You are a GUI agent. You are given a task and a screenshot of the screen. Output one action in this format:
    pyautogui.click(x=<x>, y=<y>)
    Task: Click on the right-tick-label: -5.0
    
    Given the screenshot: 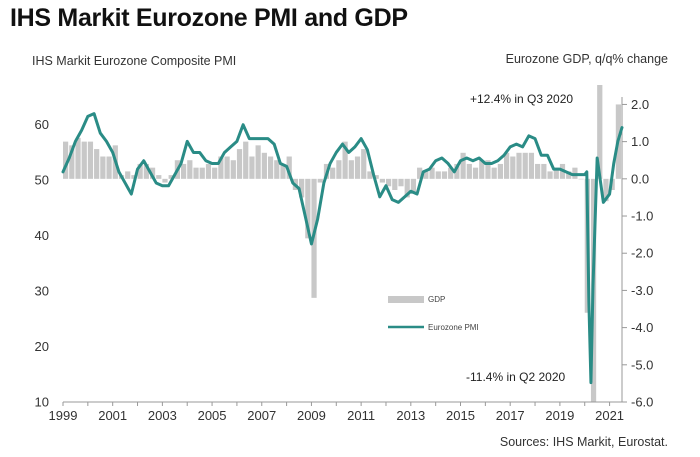 What is the action you would take?
    pyautogui.click(x=642, y=364)
    